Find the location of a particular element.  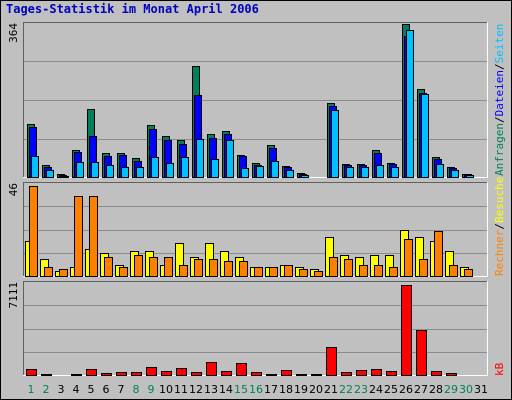

x-tick-label: 22 is located at coordinates (346, 389).